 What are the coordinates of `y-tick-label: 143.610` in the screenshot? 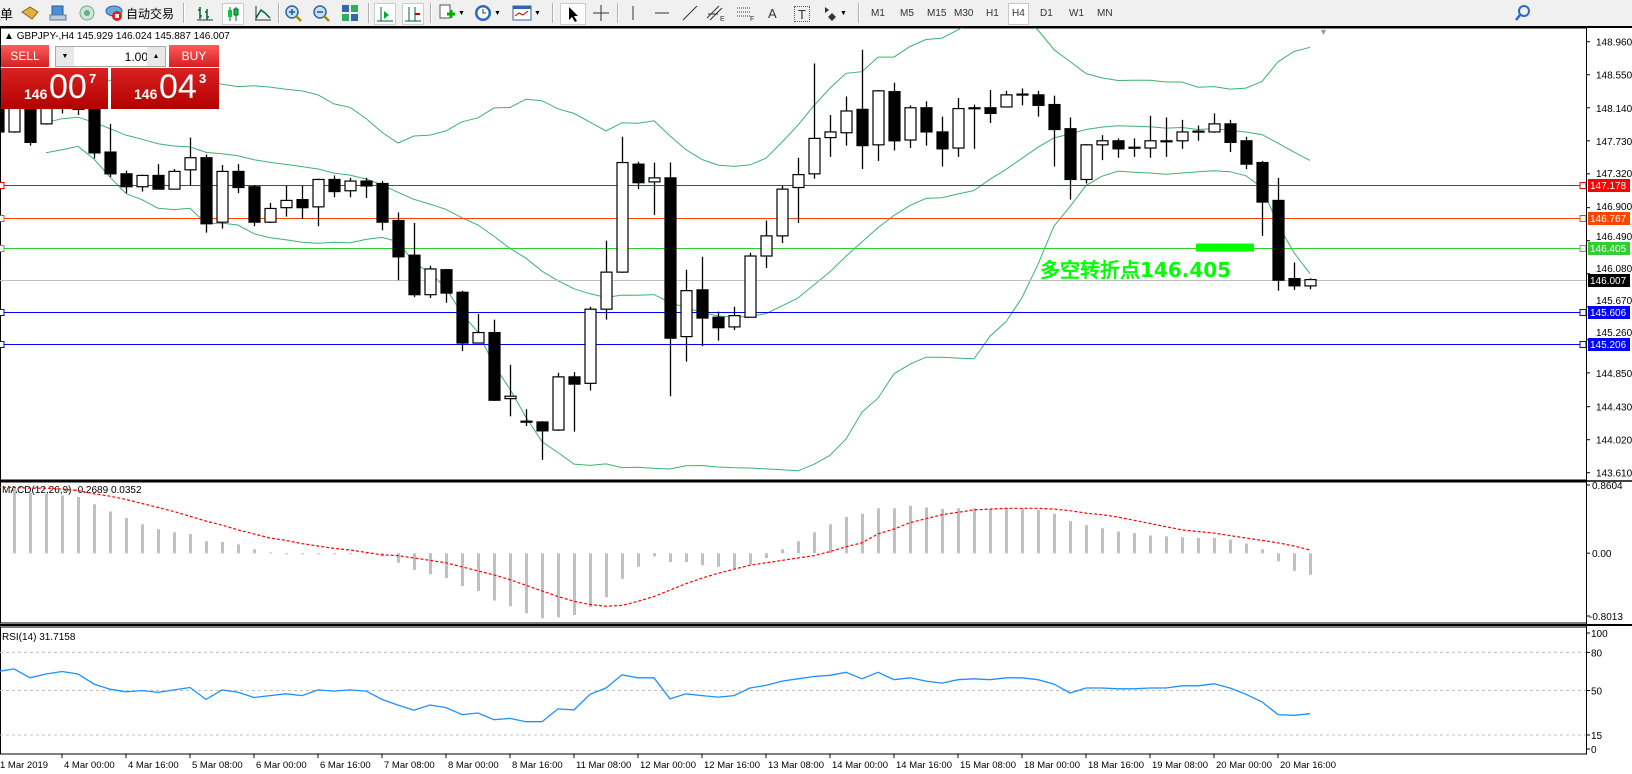 It's located at (1614, 474).